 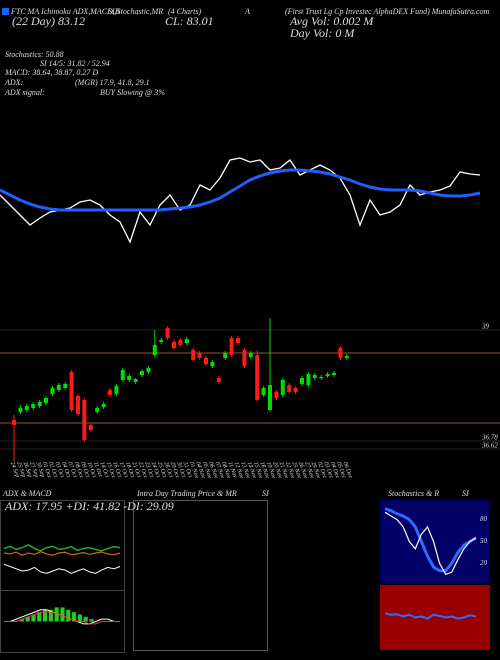 What do you see at coordinates (129, 470) in the screenshot?
I see `x-tick-label: 18 Oct` at bounding box center [129, 470].